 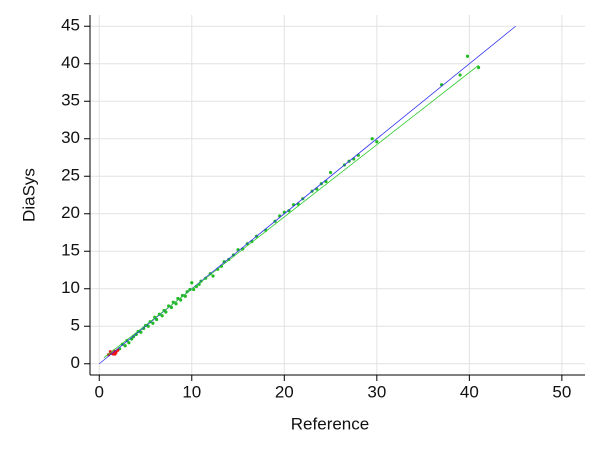 What do you see at coordinates (70, 25) in the screenshot?
I see `y-tick-label: 45` at bounding box center [70, 25].